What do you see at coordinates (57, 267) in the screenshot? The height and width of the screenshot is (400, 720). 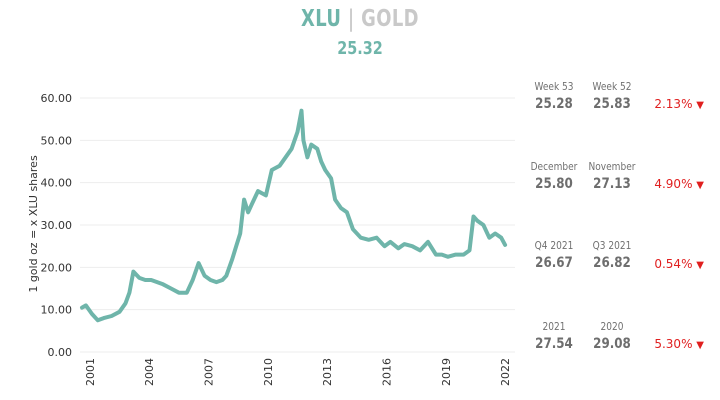 I see `y-tick-label: 20.00` at bounding box center [57, 267].